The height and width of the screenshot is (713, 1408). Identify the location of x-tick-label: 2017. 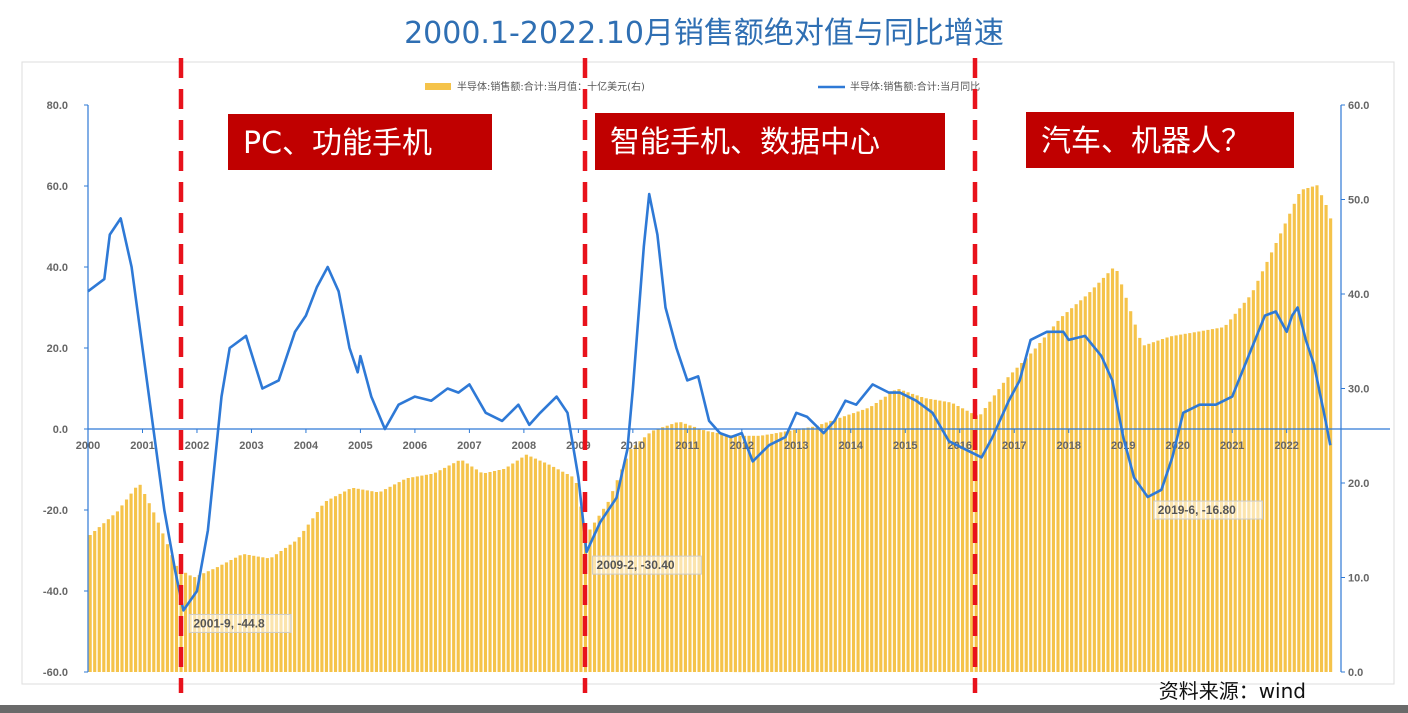
(1014, 446).